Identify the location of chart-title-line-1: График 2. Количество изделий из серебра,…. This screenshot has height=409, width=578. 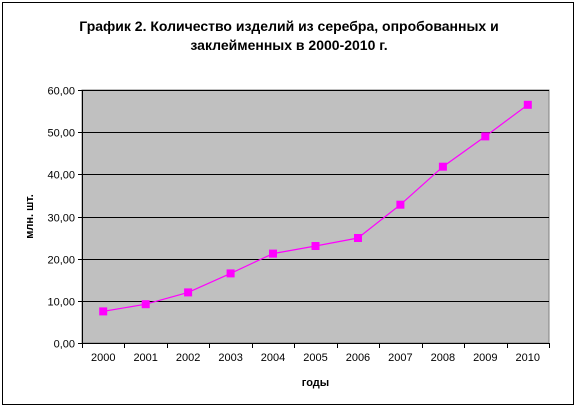
(289, 26).